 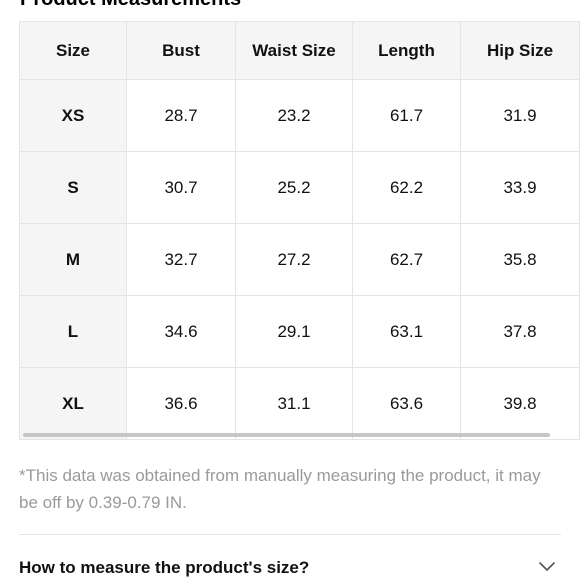 What do you see at coordinates (406, 50) in the screenshot?
I see `column-header-length: Length` at bounding box center [406, 50].